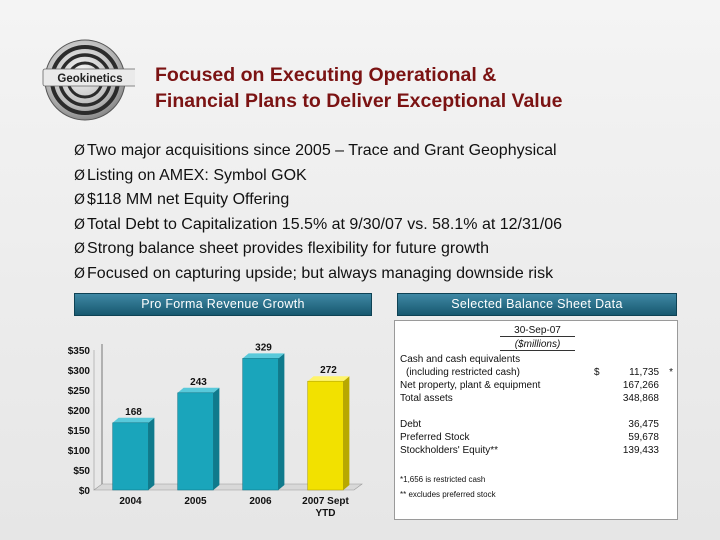  Describe the element at coordinates (133, 412) in the screenshot. I see `data-label: 168` at that location.